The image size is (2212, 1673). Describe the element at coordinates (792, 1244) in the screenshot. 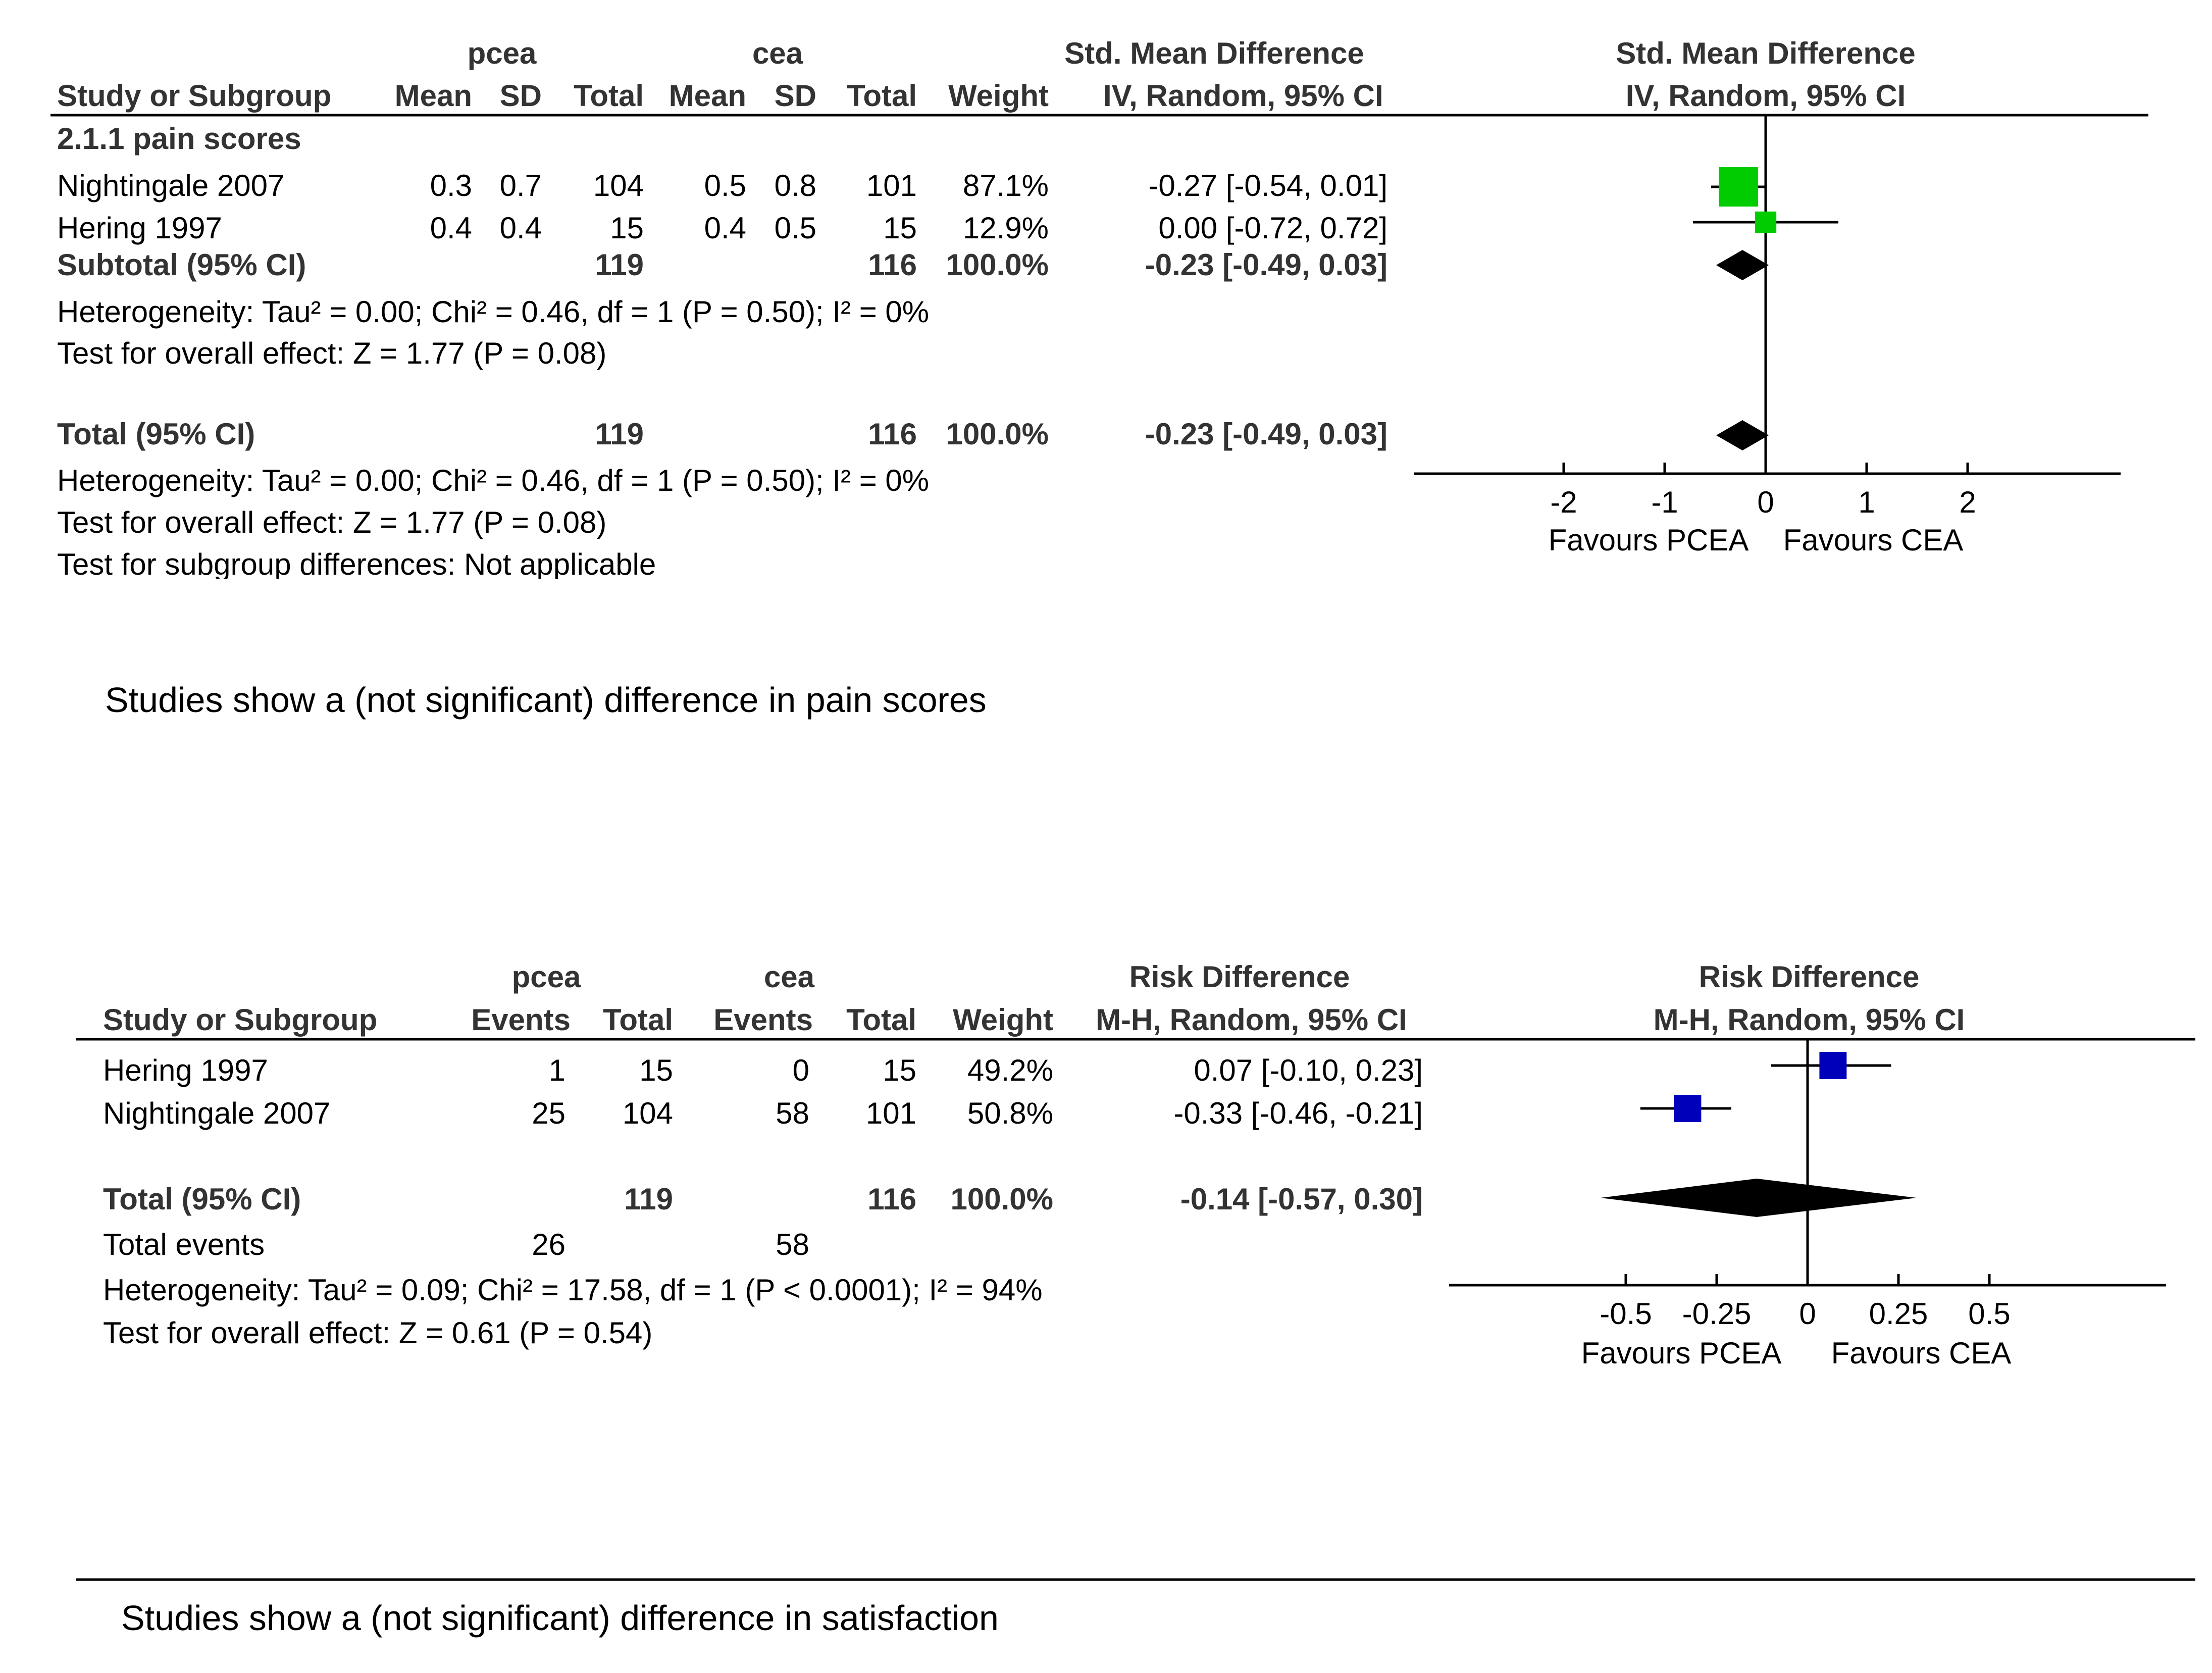

I see `total-events-c: 58` at that location.